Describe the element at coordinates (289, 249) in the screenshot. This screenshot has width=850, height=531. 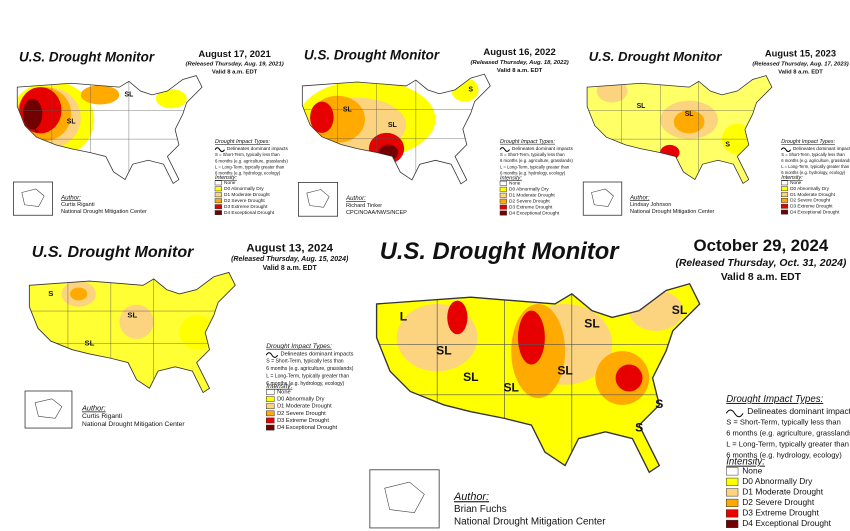
I see `map-date: August 13, 2024` at that location.